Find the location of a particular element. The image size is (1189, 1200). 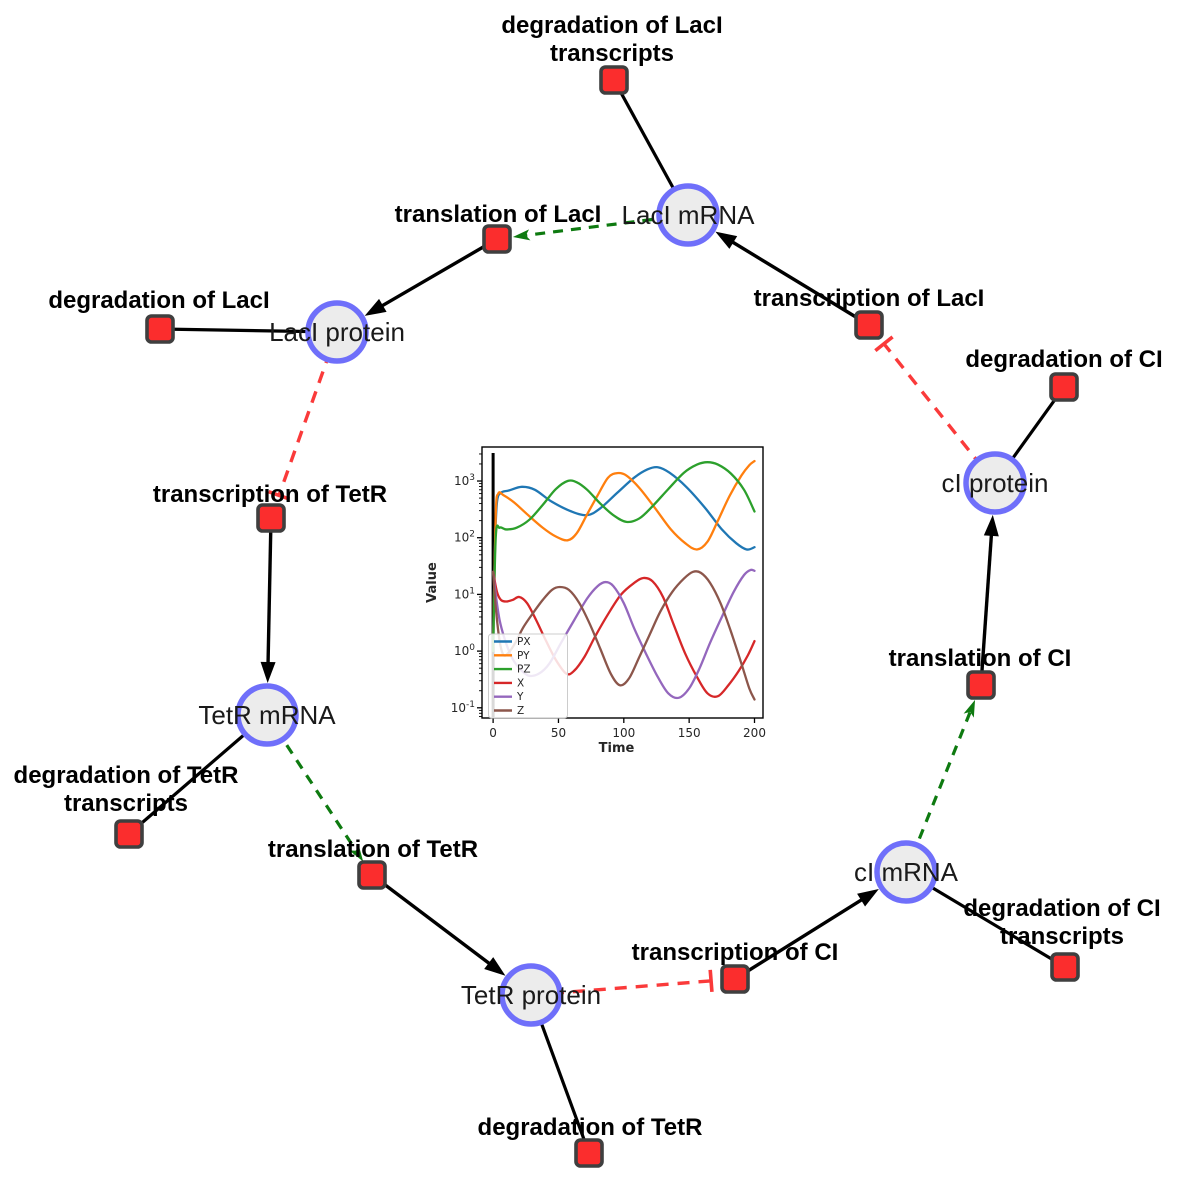

edge-tl_cI-cI_protein is located at coordinates (989, 600).